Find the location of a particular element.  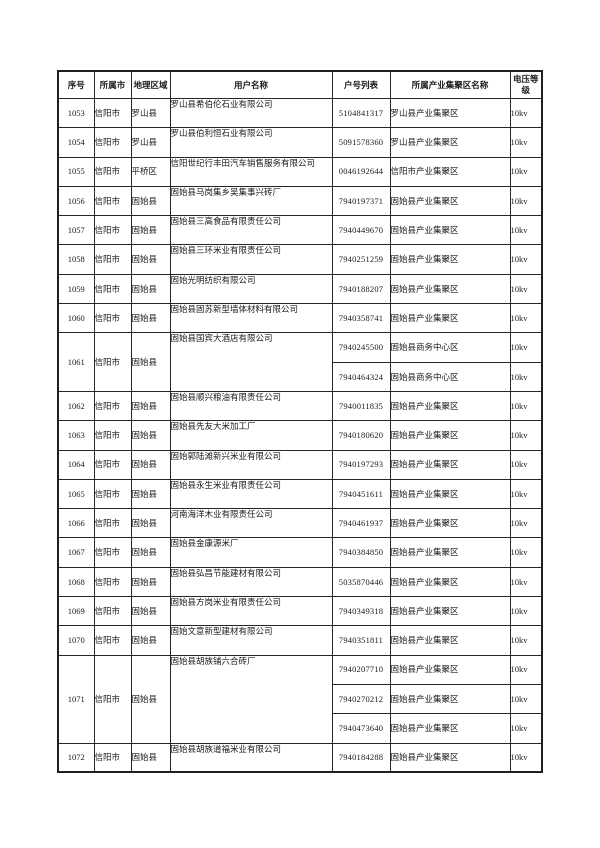

cell-index: 1054 is located at coordinates (76, 142).